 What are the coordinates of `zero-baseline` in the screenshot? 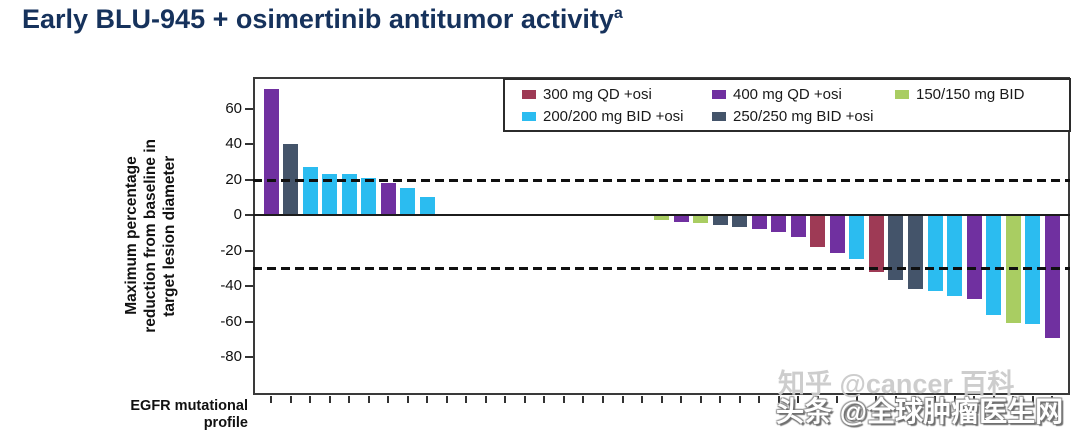 It's located at (661, 215).